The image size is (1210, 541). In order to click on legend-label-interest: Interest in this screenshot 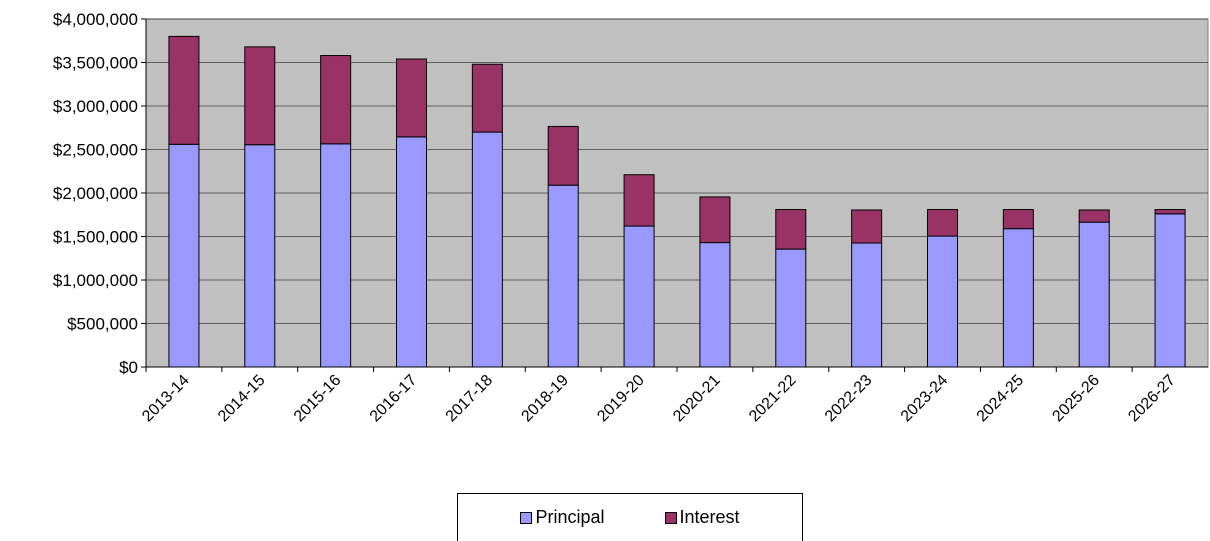, I will do `click(709, 517)`.